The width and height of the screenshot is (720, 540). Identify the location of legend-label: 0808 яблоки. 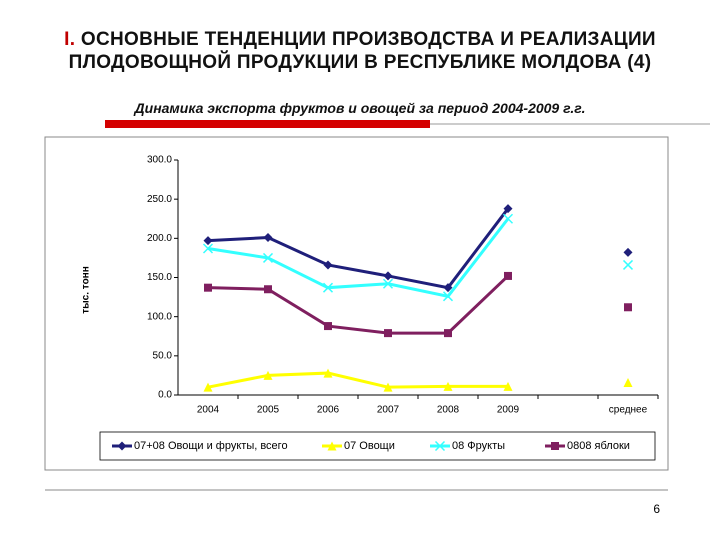
(598, 446).